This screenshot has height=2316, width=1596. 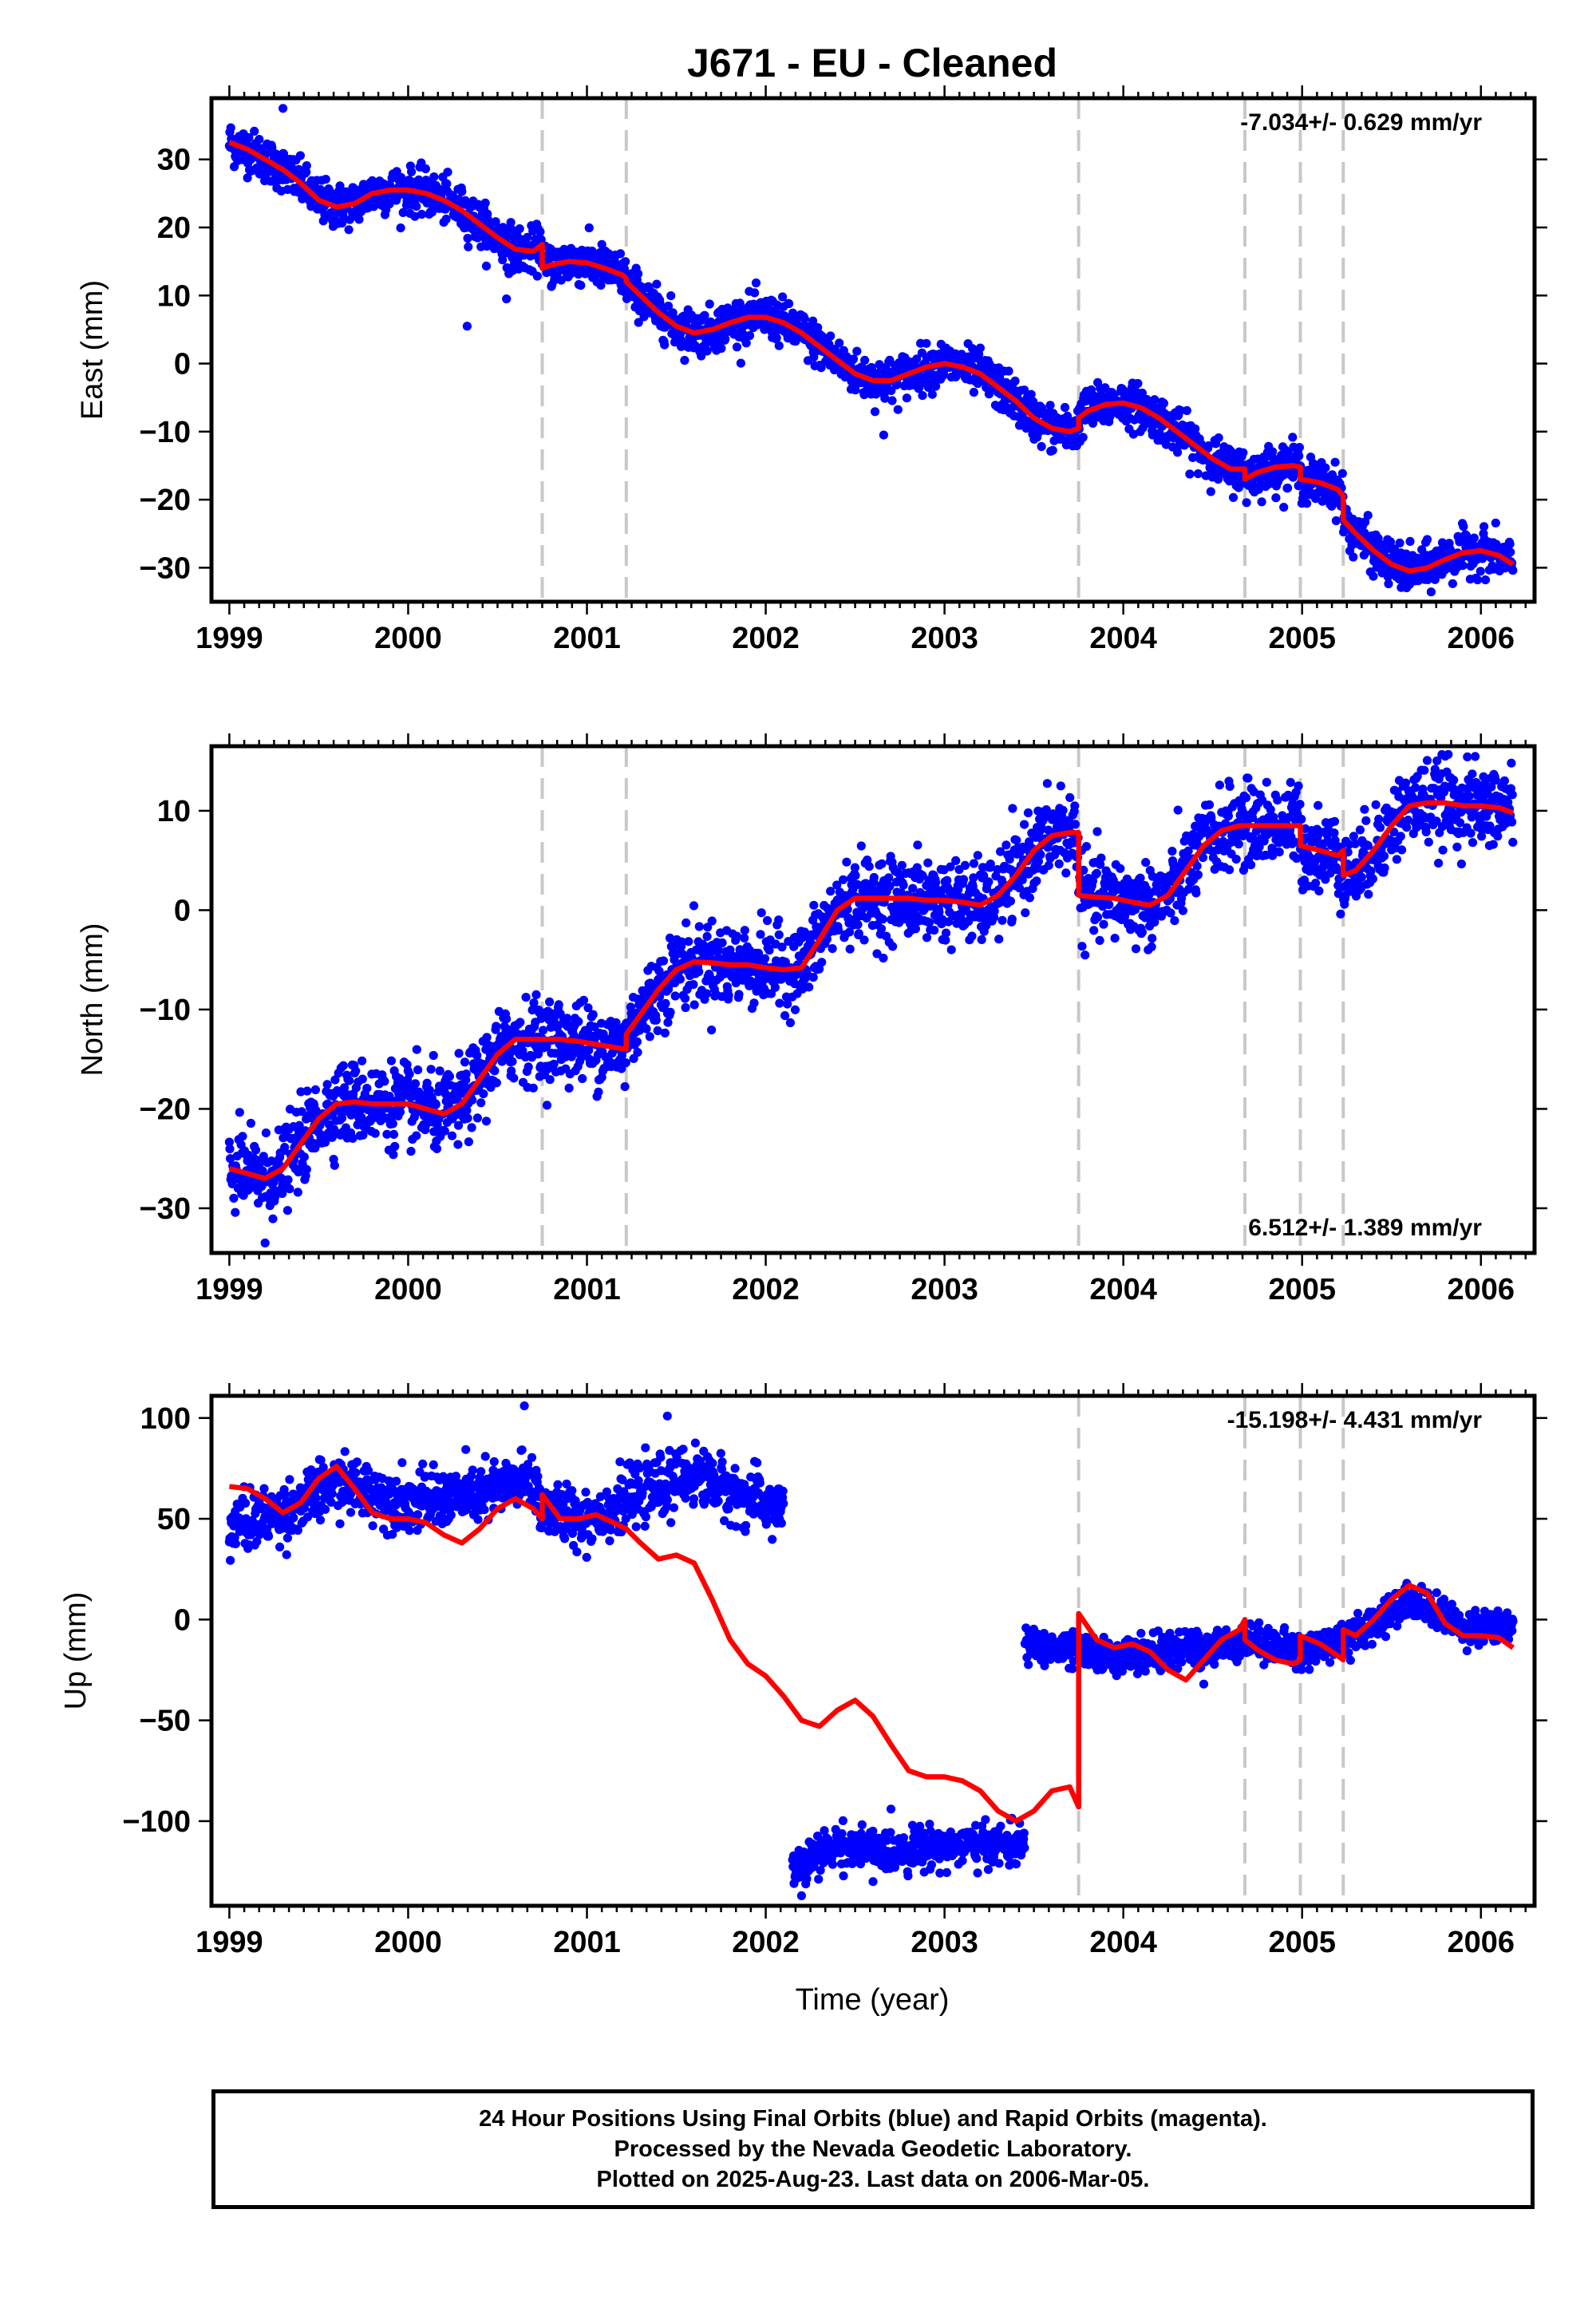 I want to click on east-x-tick-label: 2002, so click(x=766, y=638).